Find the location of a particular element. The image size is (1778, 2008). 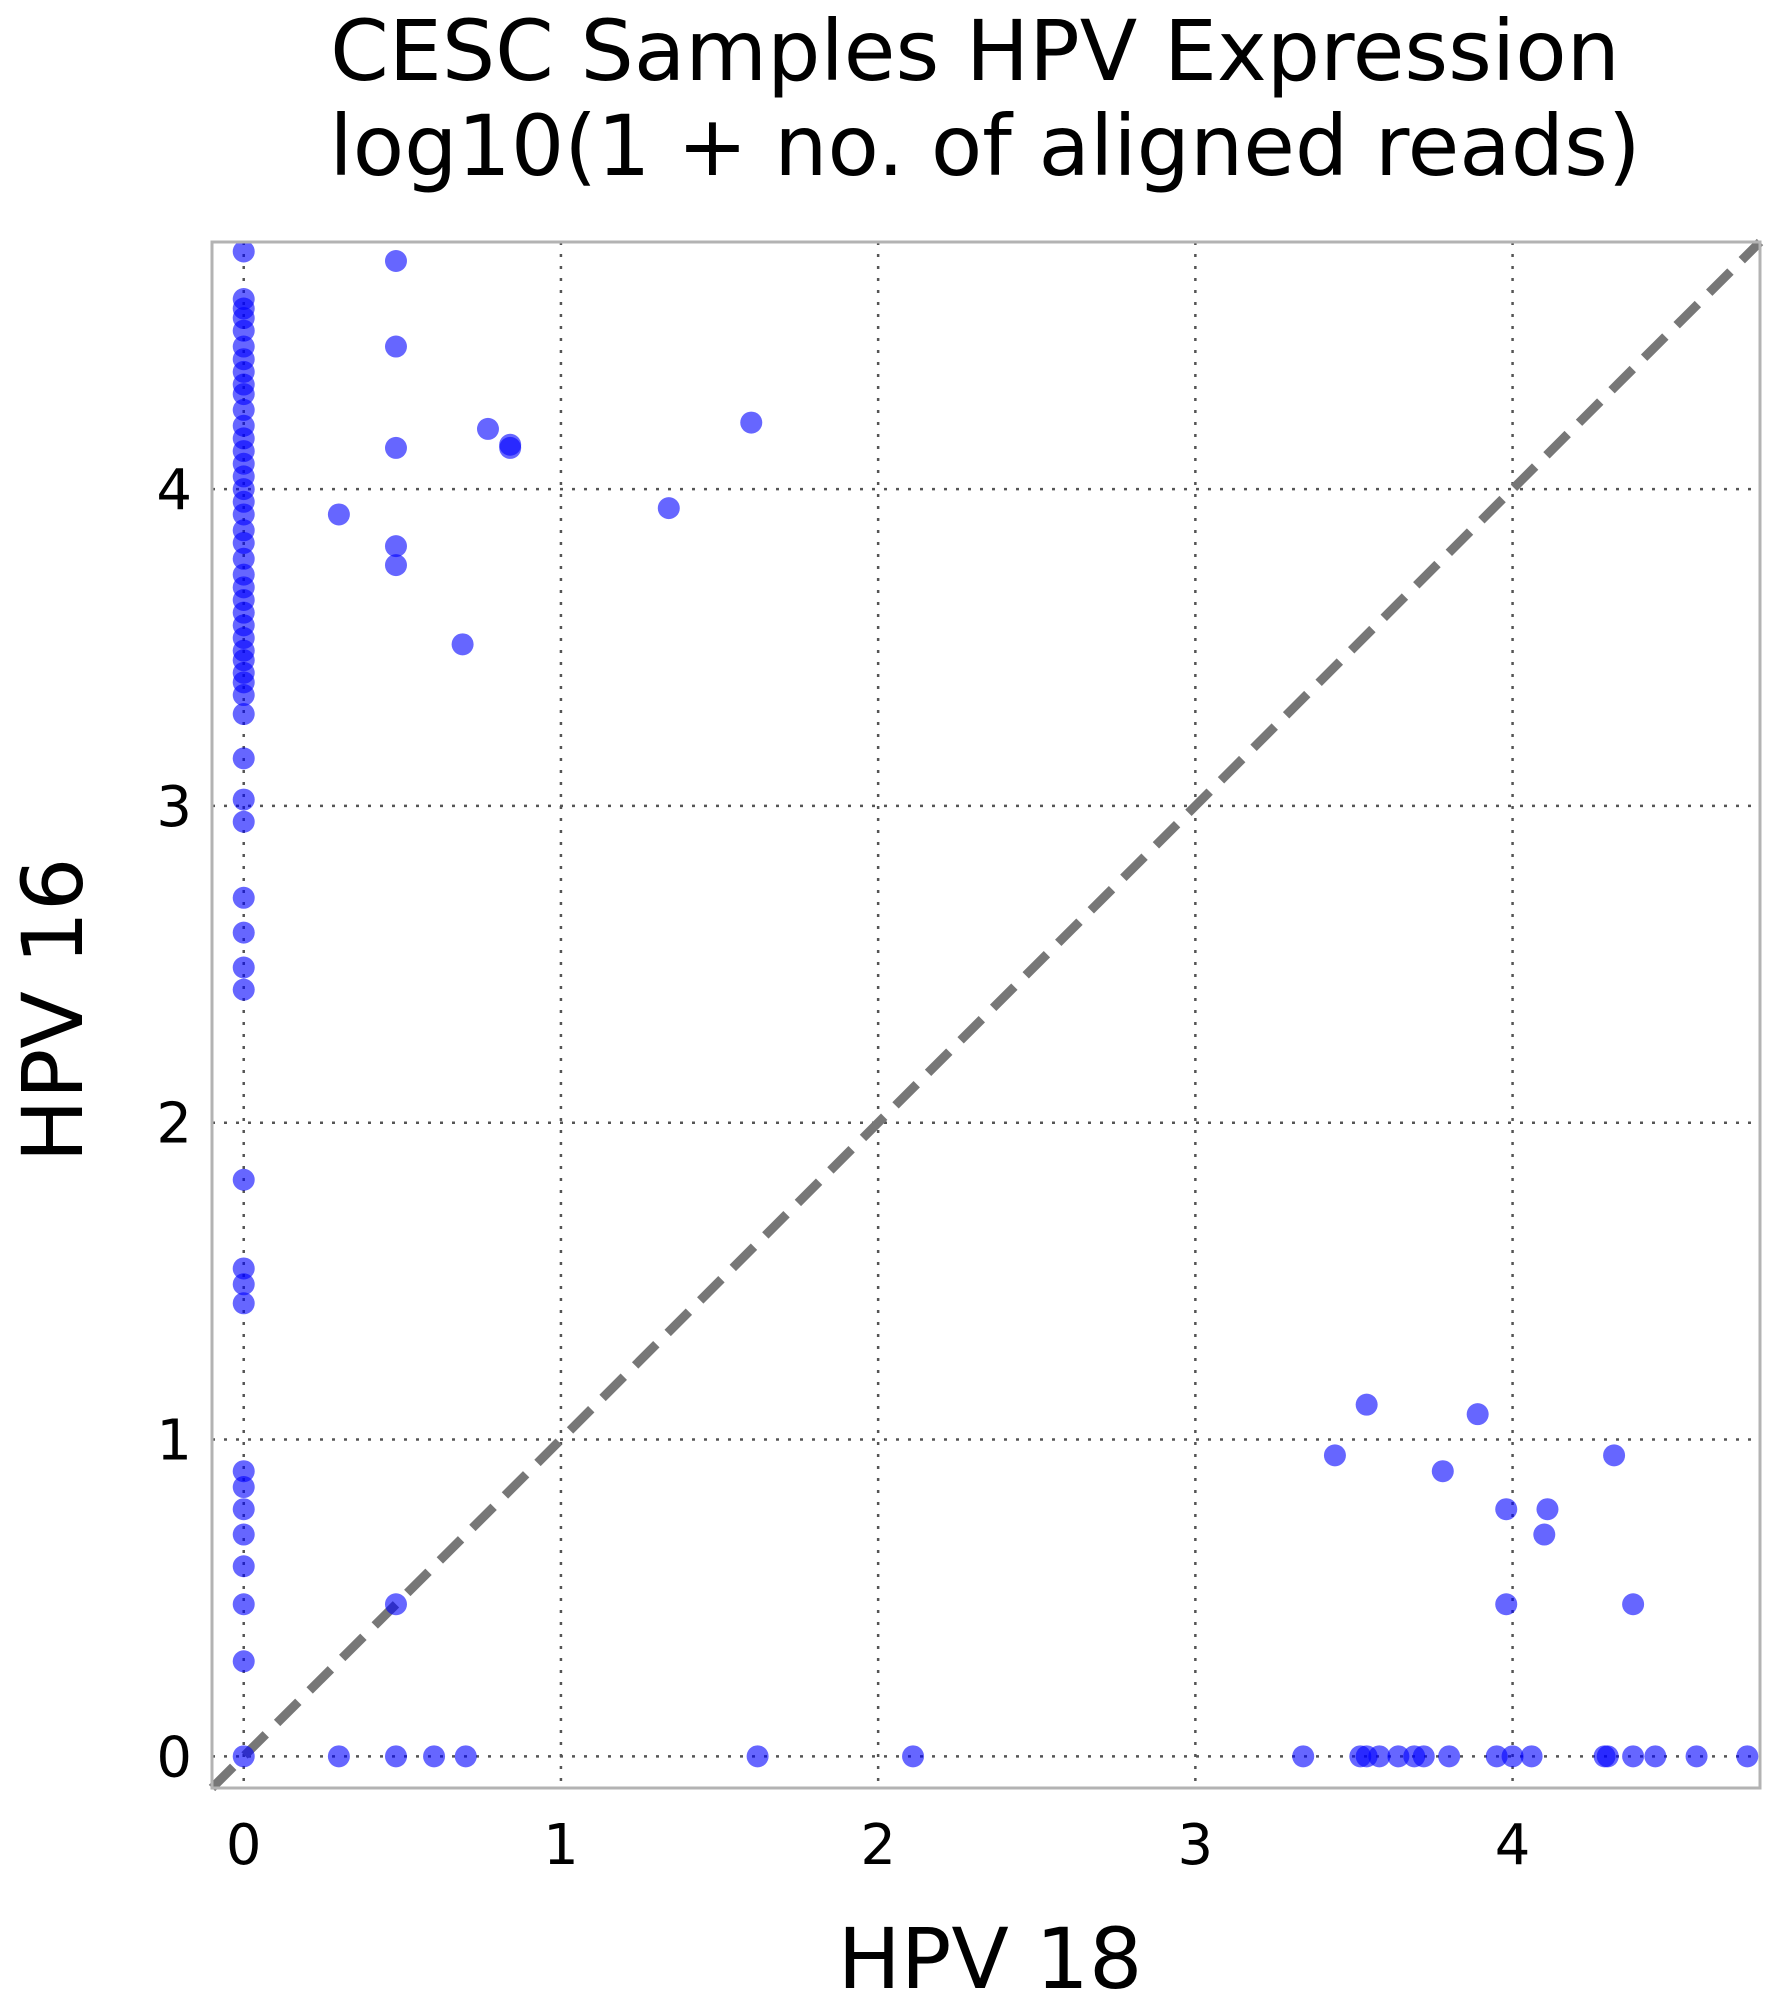

x-axis-ticks: 0 1 2 3 4 is located at coordinates (878, 1845).